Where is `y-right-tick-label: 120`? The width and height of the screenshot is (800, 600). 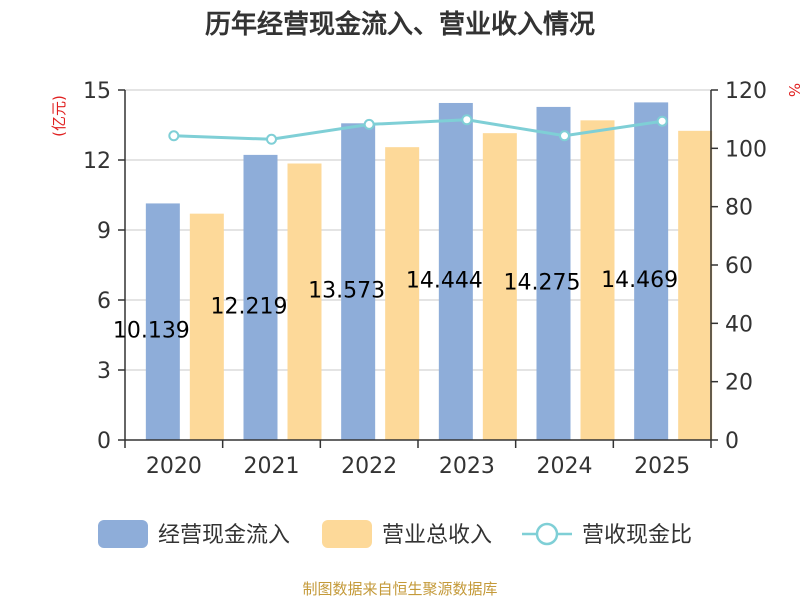 y-right-tick-label: 120 is located at coordinates (746, 91).